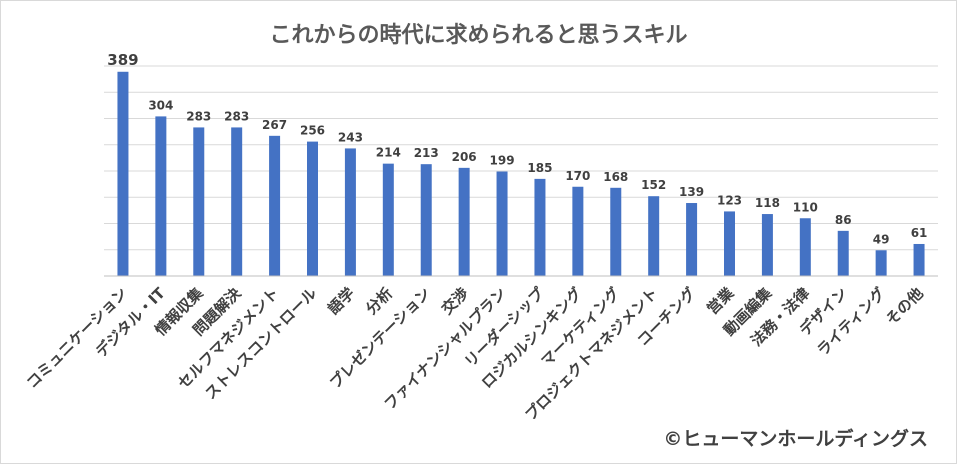  I want to click on copyright-credit: ©ヒューマンホールディングス, so click(795, 439).